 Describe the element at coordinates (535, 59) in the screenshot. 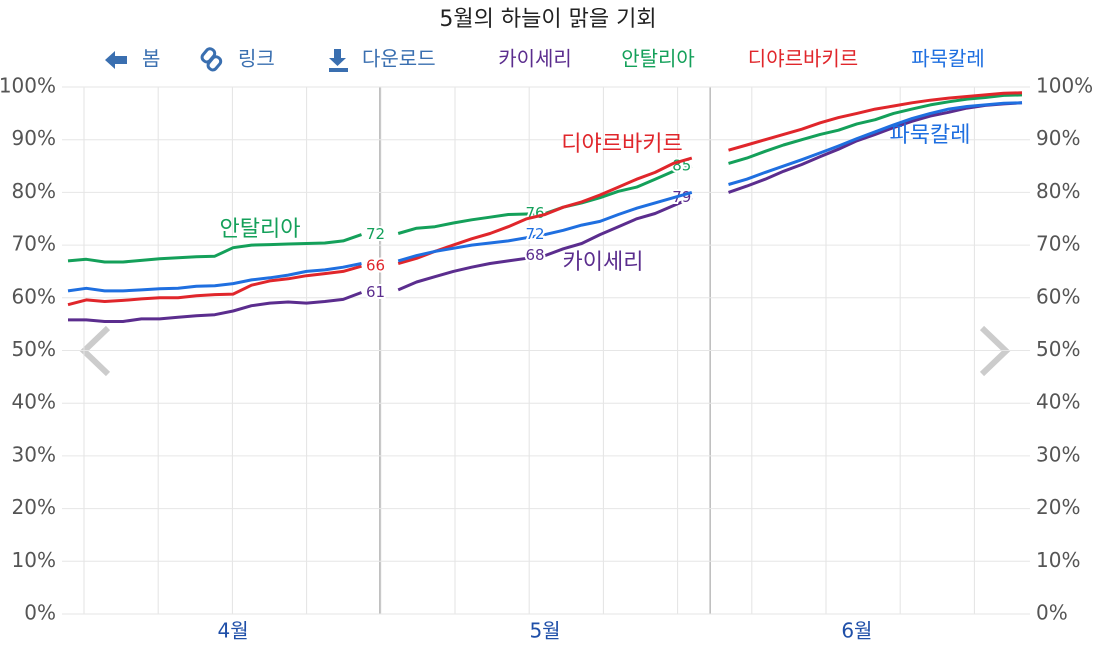

I see `legend-entry: 카이세리` at that location.